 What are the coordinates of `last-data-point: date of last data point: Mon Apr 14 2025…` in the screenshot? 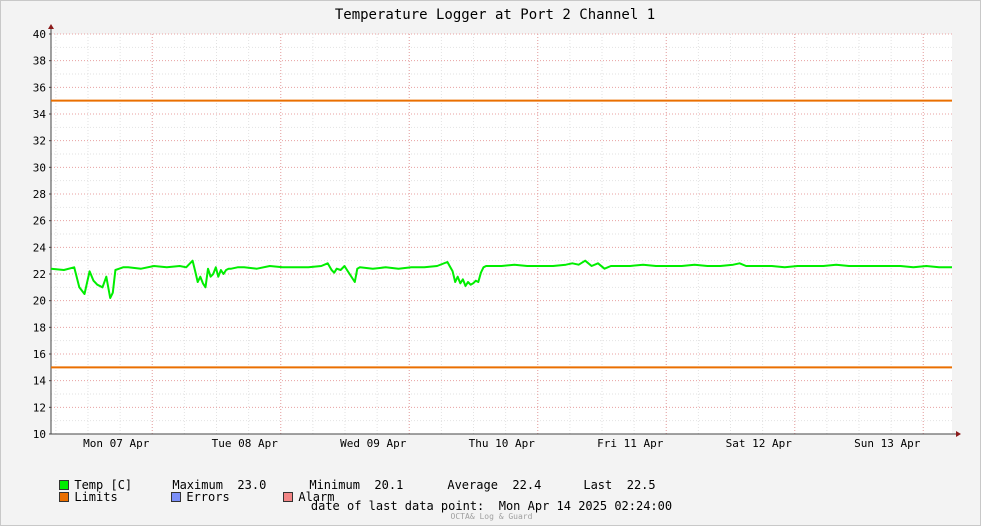 It's located at (491, 506).